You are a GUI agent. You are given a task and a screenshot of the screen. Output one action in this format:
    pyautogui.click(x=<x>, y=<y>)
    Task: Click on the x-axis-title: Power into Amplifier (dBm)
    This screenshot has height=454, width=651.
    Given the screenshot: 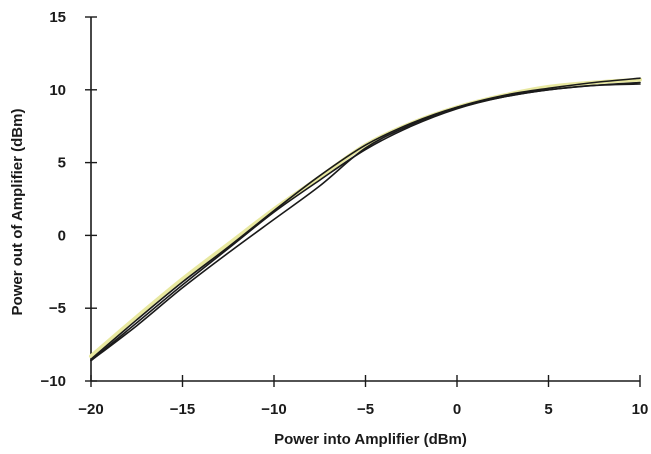 What is the action you would take?
    pyautogui.click(x=370, y=439)
    